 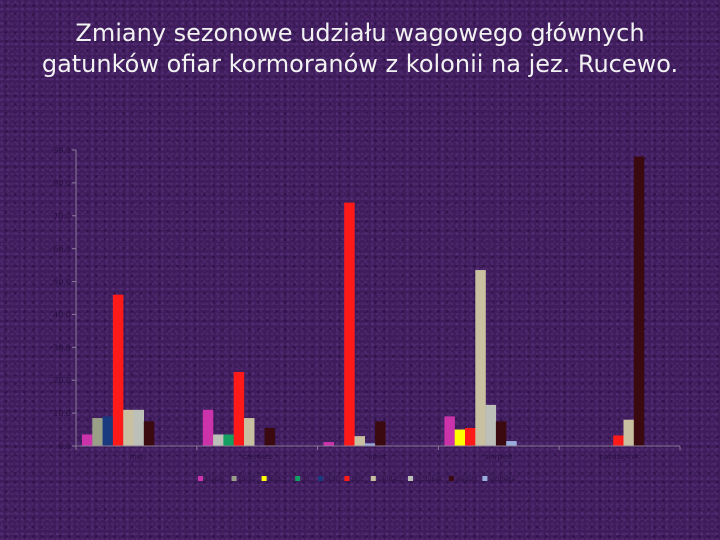 I want to click on y-tick-label: 80.0, so click(x=62, y=183).